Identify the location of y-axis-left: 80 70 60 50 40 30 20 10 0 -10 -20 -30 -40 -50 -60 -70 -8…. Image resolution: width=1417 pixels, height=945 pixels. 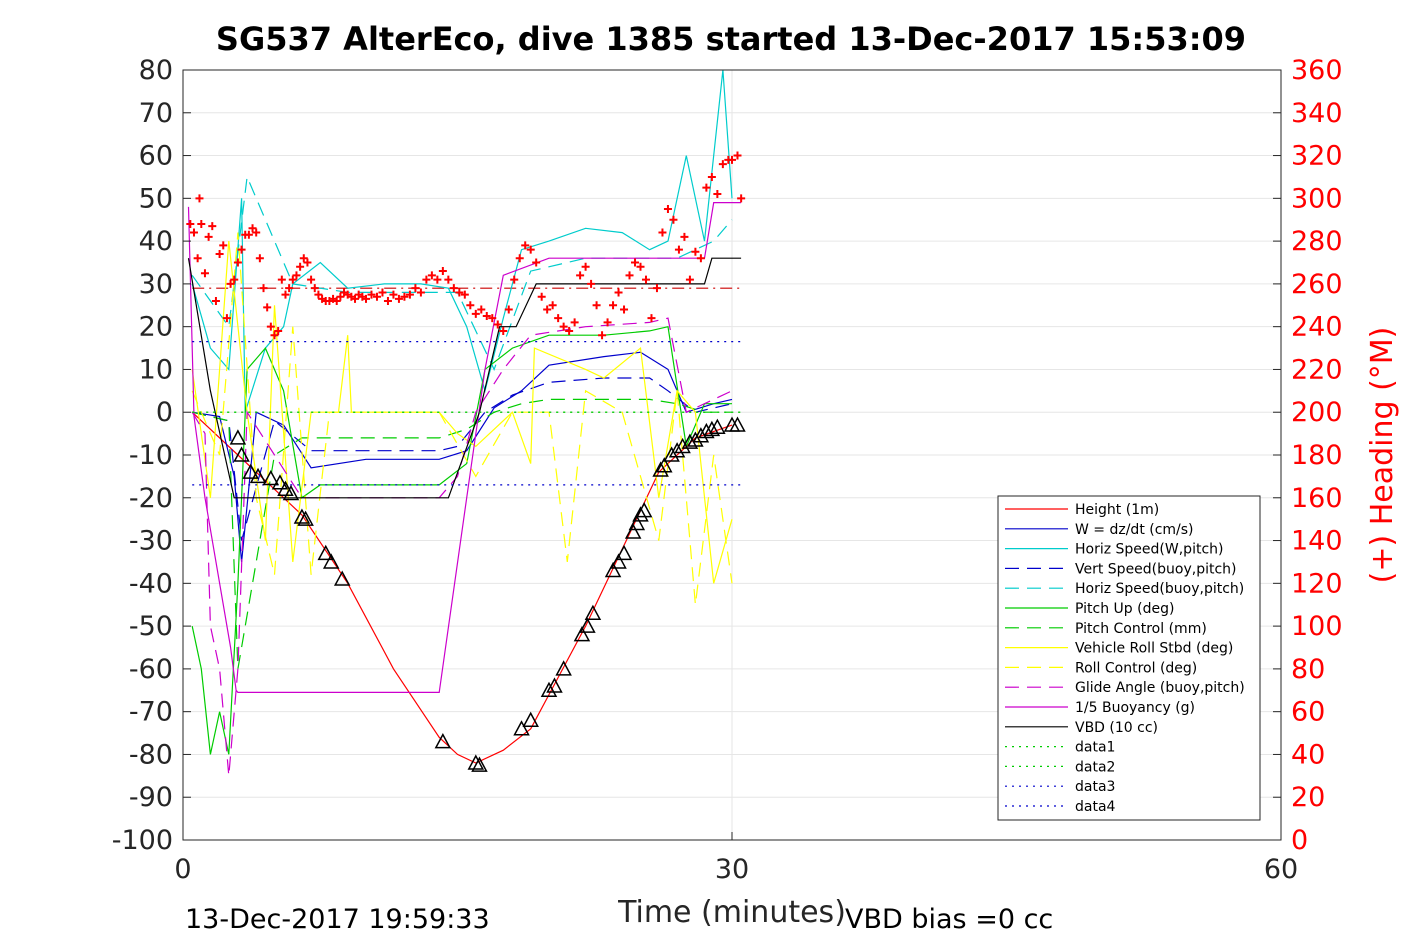
(151, 455).